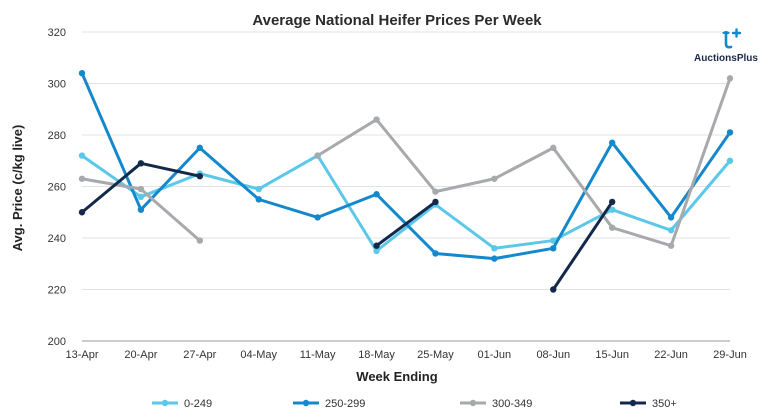  What do you see at coordinates (57, 342) in the screenshot?
I see `y-tick-label: 200` at bounding box center [57, 342].